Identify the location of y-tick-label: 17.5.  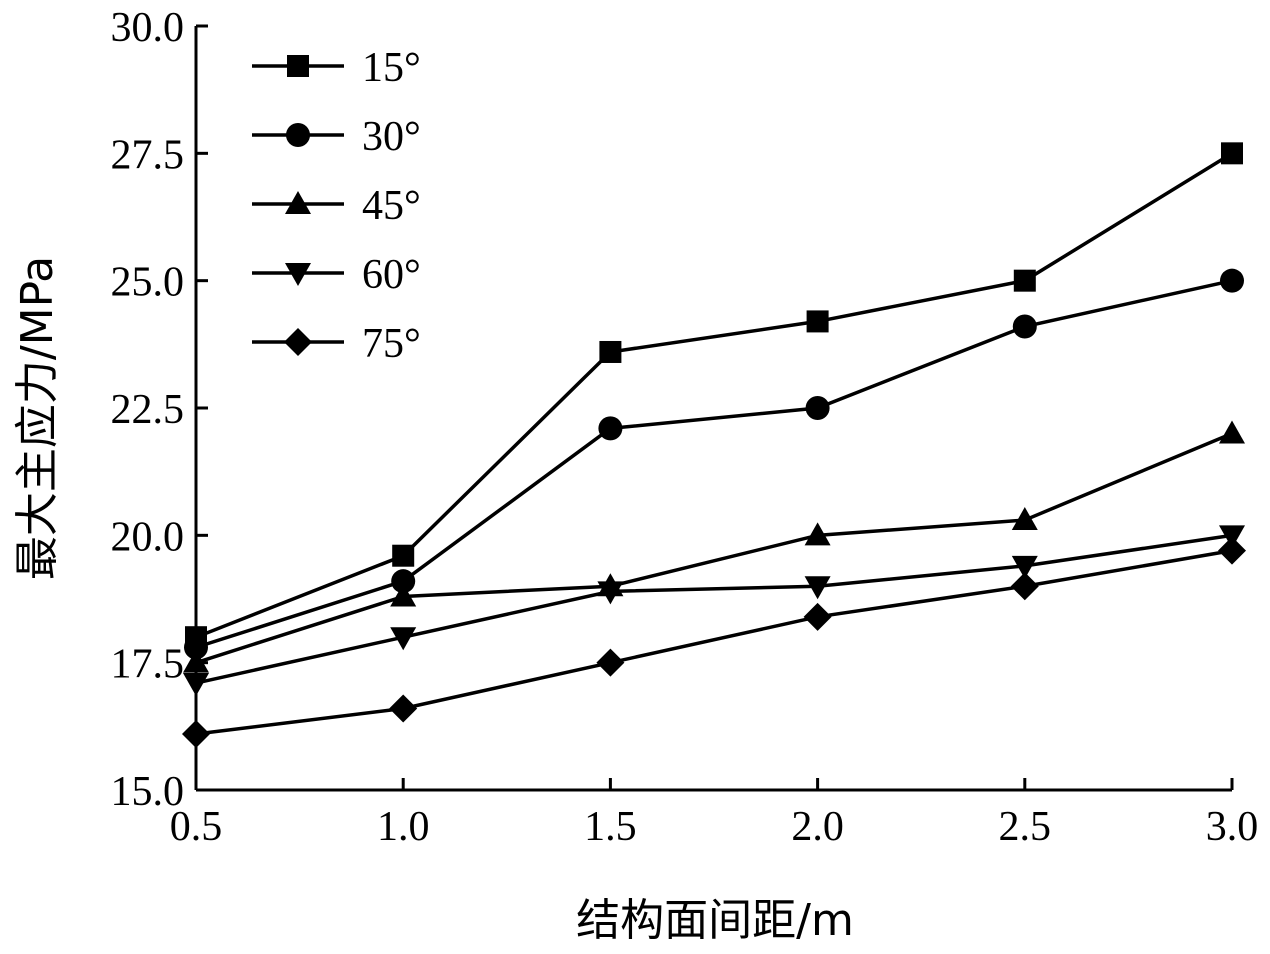
(148, 665).